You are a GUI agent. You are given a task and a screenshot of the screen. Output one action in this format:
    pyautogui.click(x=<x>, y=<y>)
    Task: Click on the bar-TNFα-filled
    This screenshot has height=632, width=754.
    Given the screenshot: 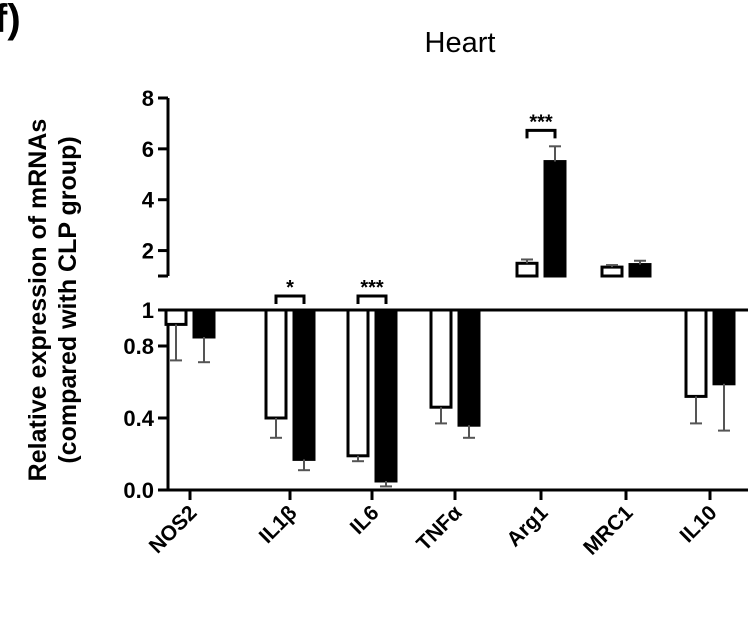 What is the action you would take?
    pyautogui.click(x=469, y=367)
    